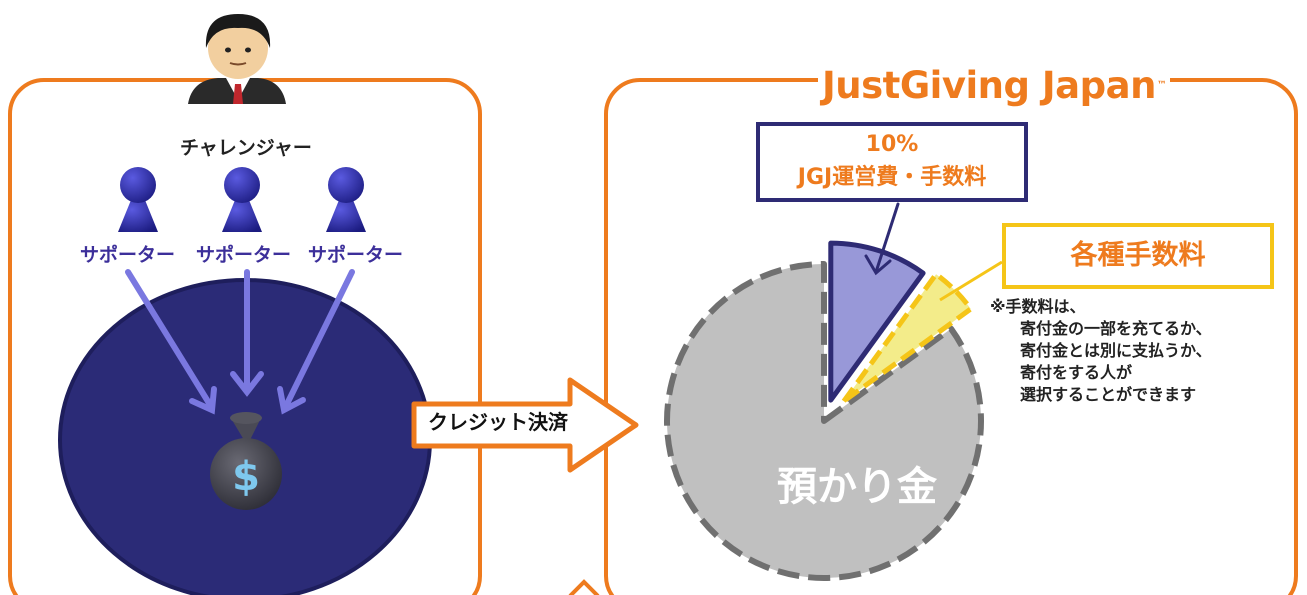  I want to click on note-line: 選択することができます, so click(1108, 394).